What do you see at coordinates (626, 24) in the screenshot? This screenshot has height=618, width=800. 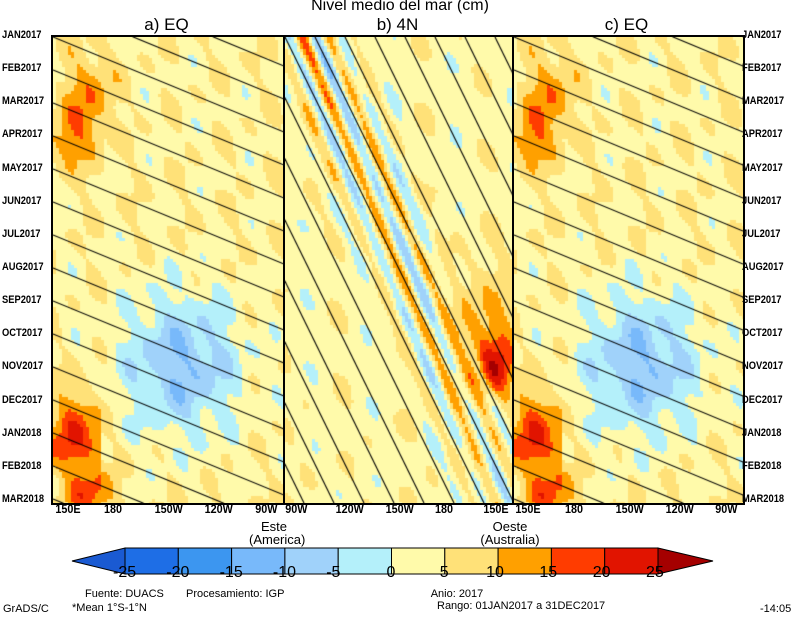 I see `panel-c-title: c) EQ` at bounding box center [626, 24].